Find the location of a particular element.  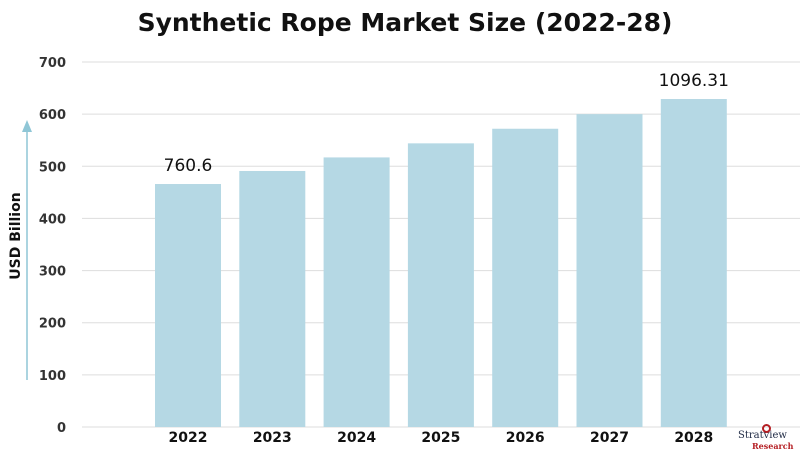

stratview-logo: Stratview Research is located at coordinates (771, 440).